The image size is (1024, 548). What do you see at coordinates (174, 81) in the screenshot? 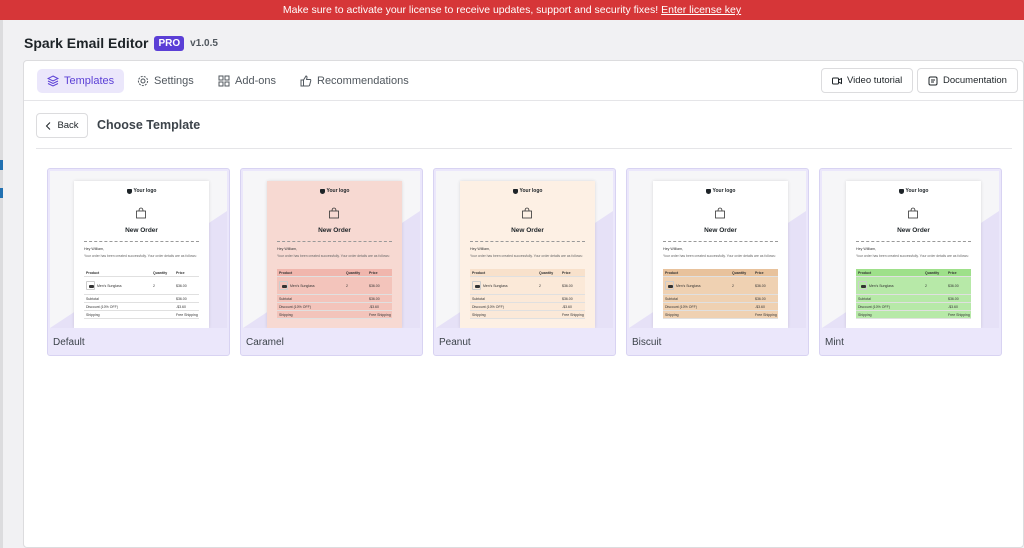
I see `tab-settings-label: Settings` at bounding box center [174, 81].